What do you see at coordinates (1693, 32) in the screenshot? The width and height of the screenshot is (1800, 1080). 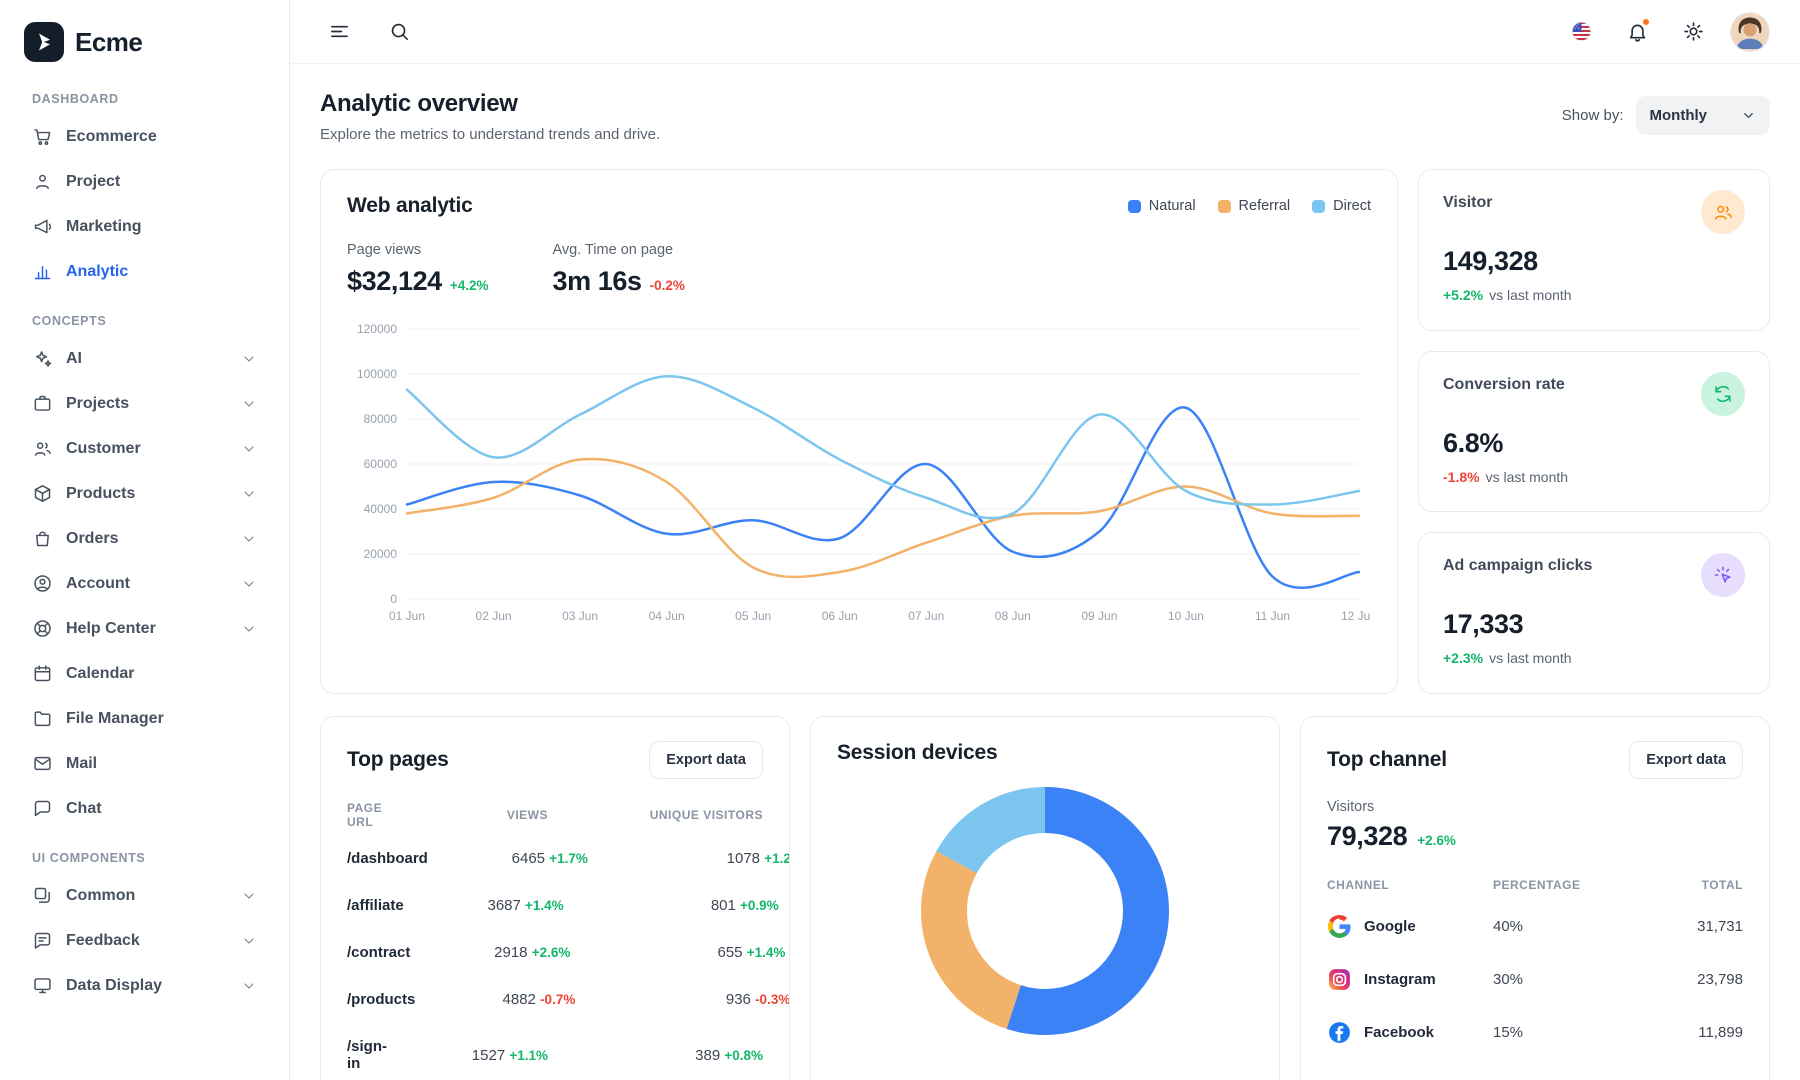 I see `settings-button` at bounding box center [1693, 32].